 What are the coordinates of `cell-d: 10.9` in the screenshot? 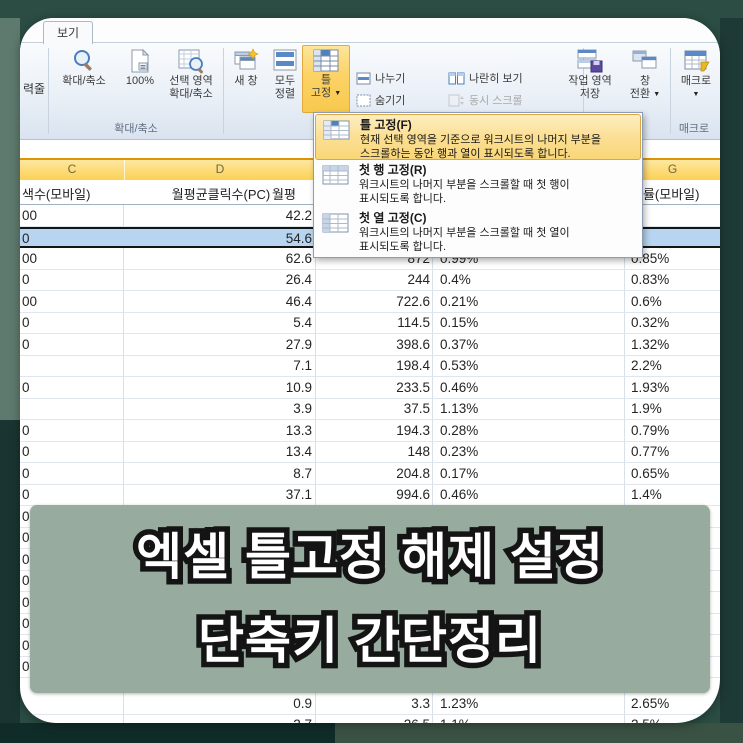 It's located at (298, 387).